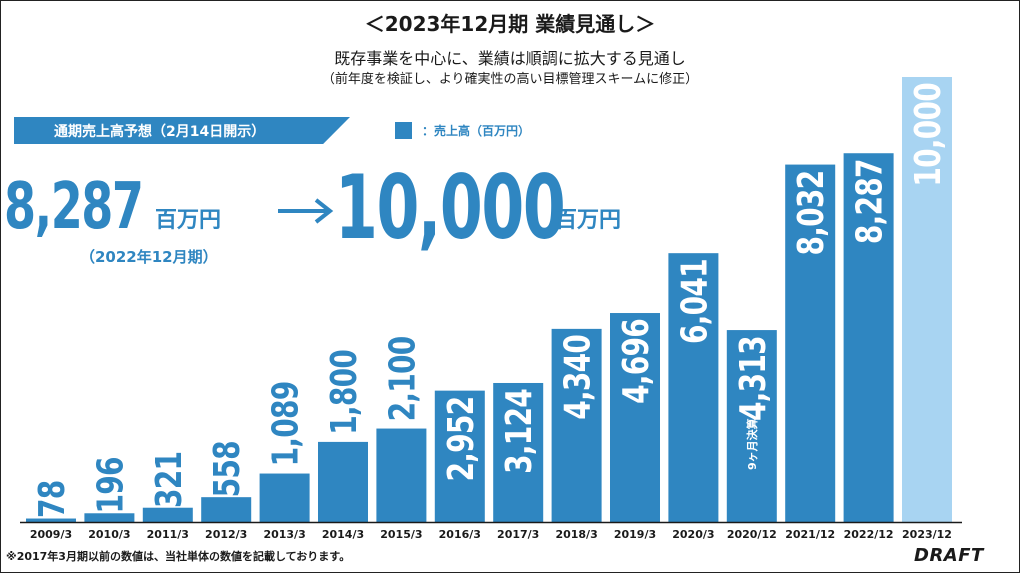 The width and height of the screenshot is (1020, 573). I want to click on x-tick-label: 2022/12, so click(869, 534).